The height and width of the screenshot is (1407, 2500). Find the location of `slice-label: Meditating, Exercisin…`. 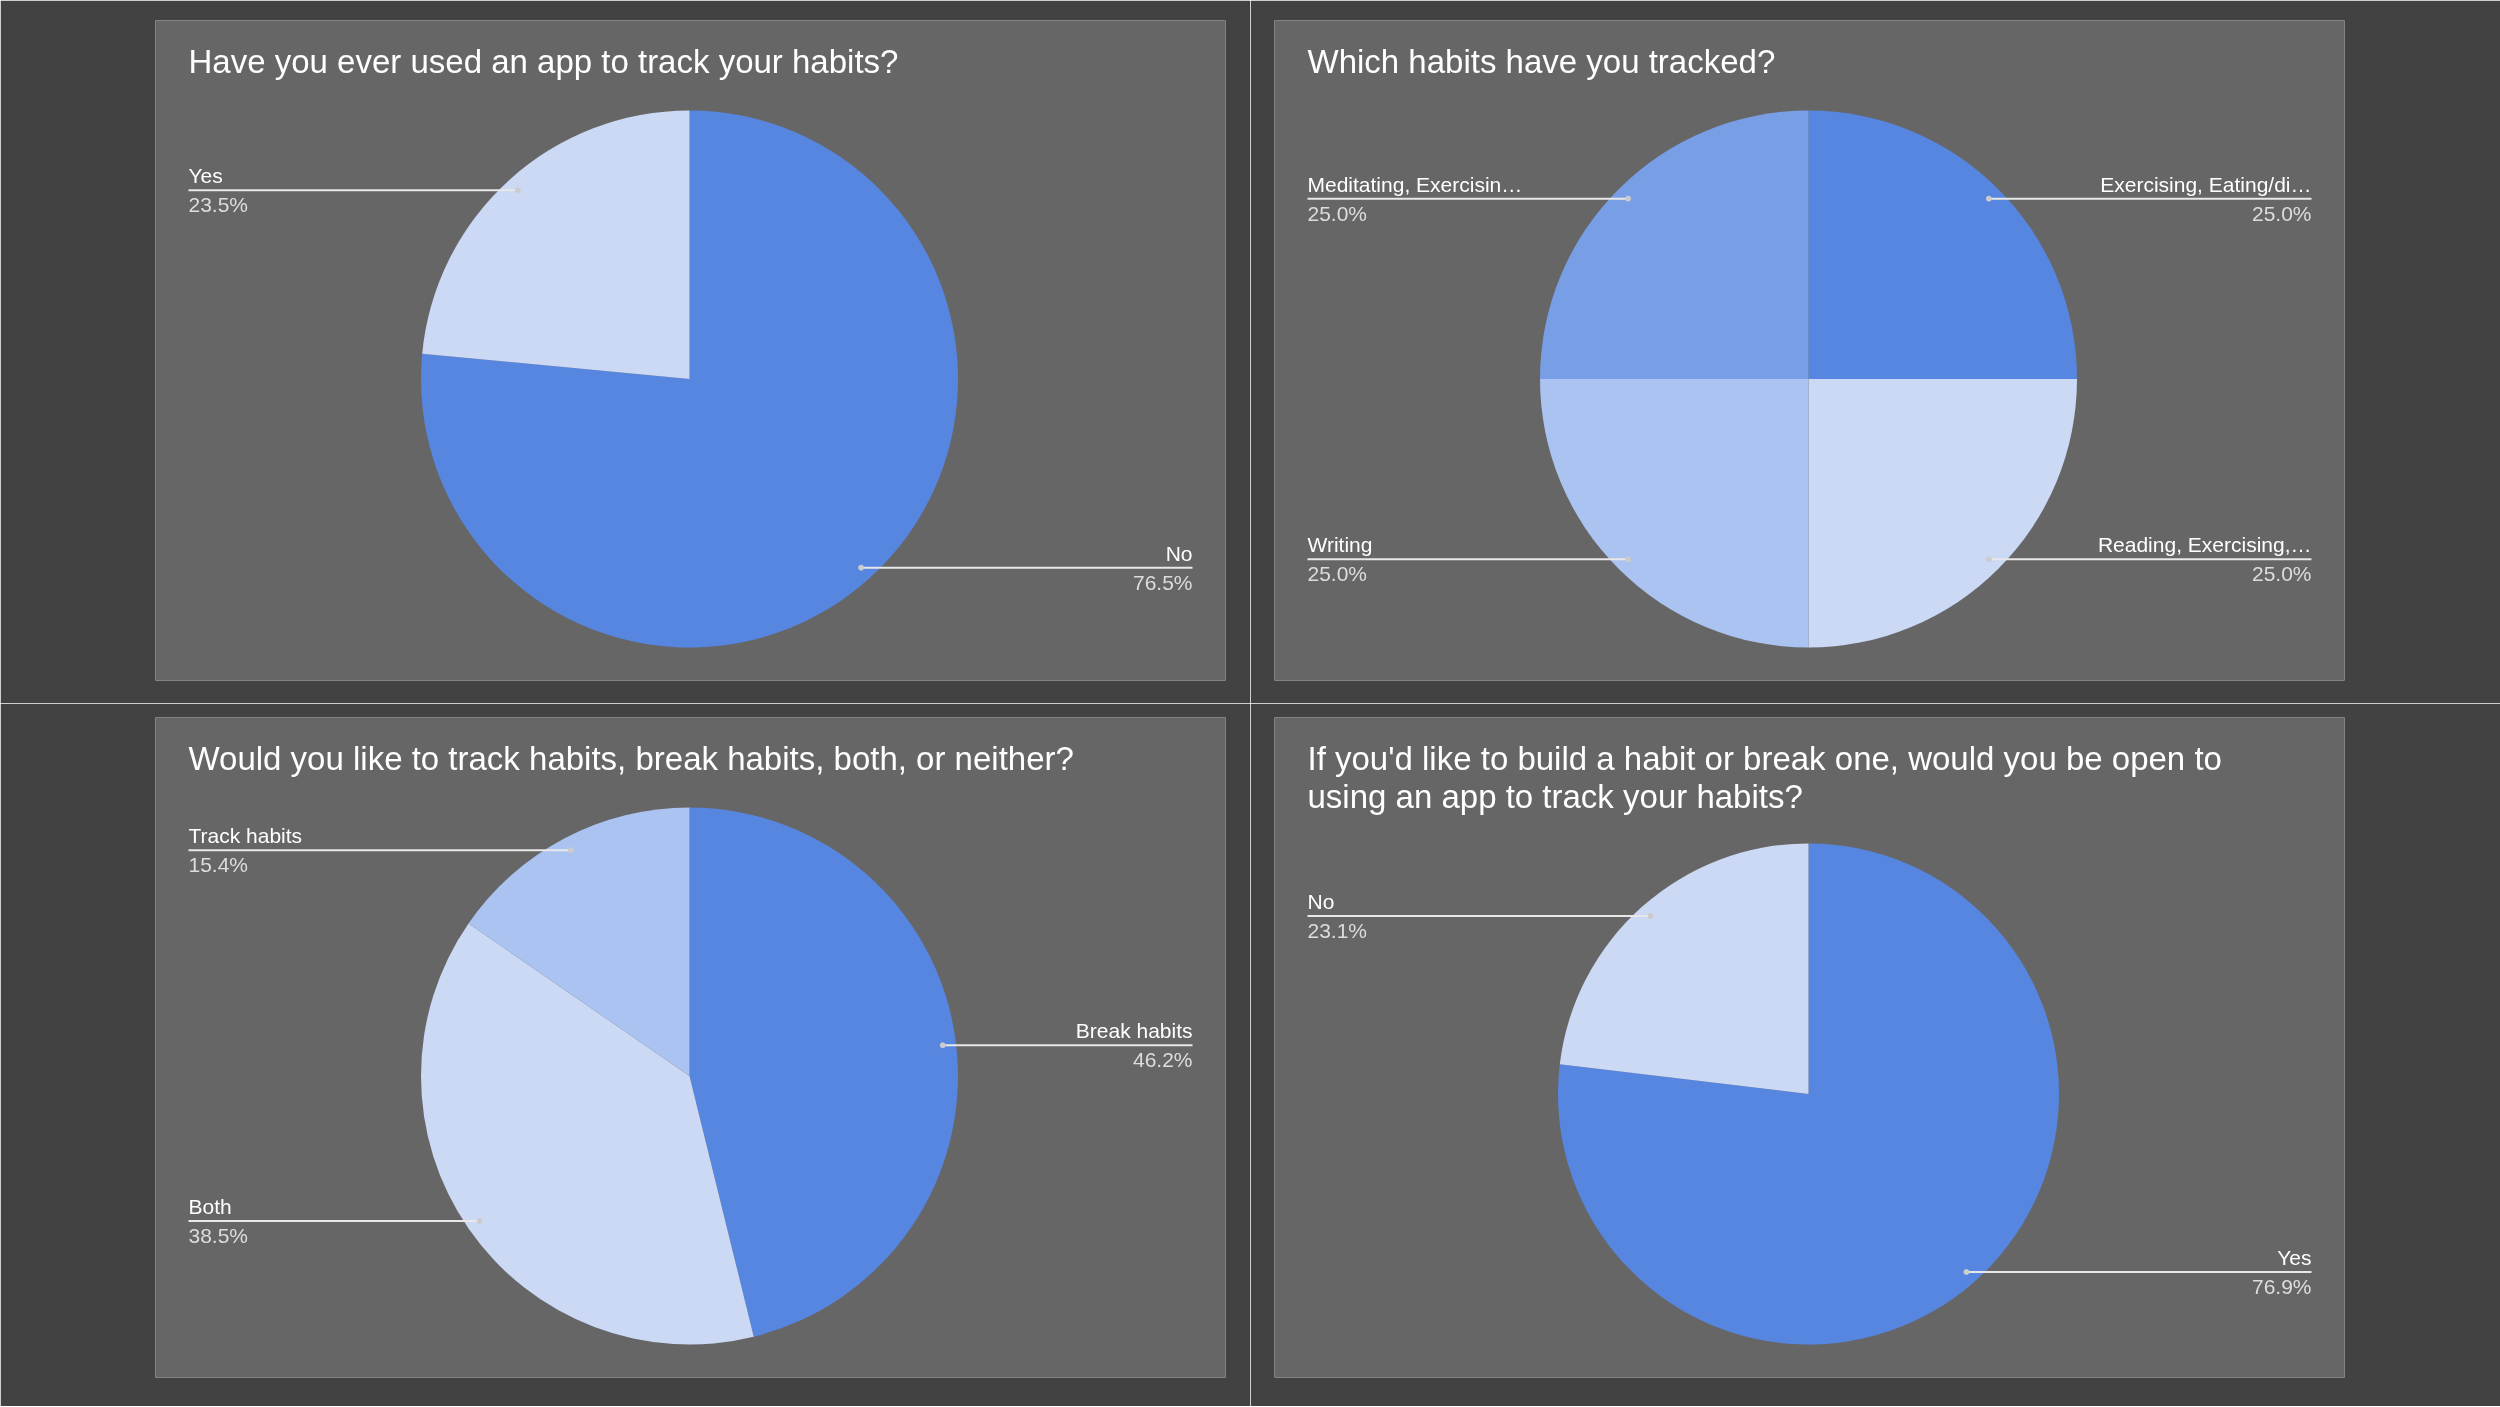

slice-label: Meditating, Exercisin… is located at coordinates (1415, 184).